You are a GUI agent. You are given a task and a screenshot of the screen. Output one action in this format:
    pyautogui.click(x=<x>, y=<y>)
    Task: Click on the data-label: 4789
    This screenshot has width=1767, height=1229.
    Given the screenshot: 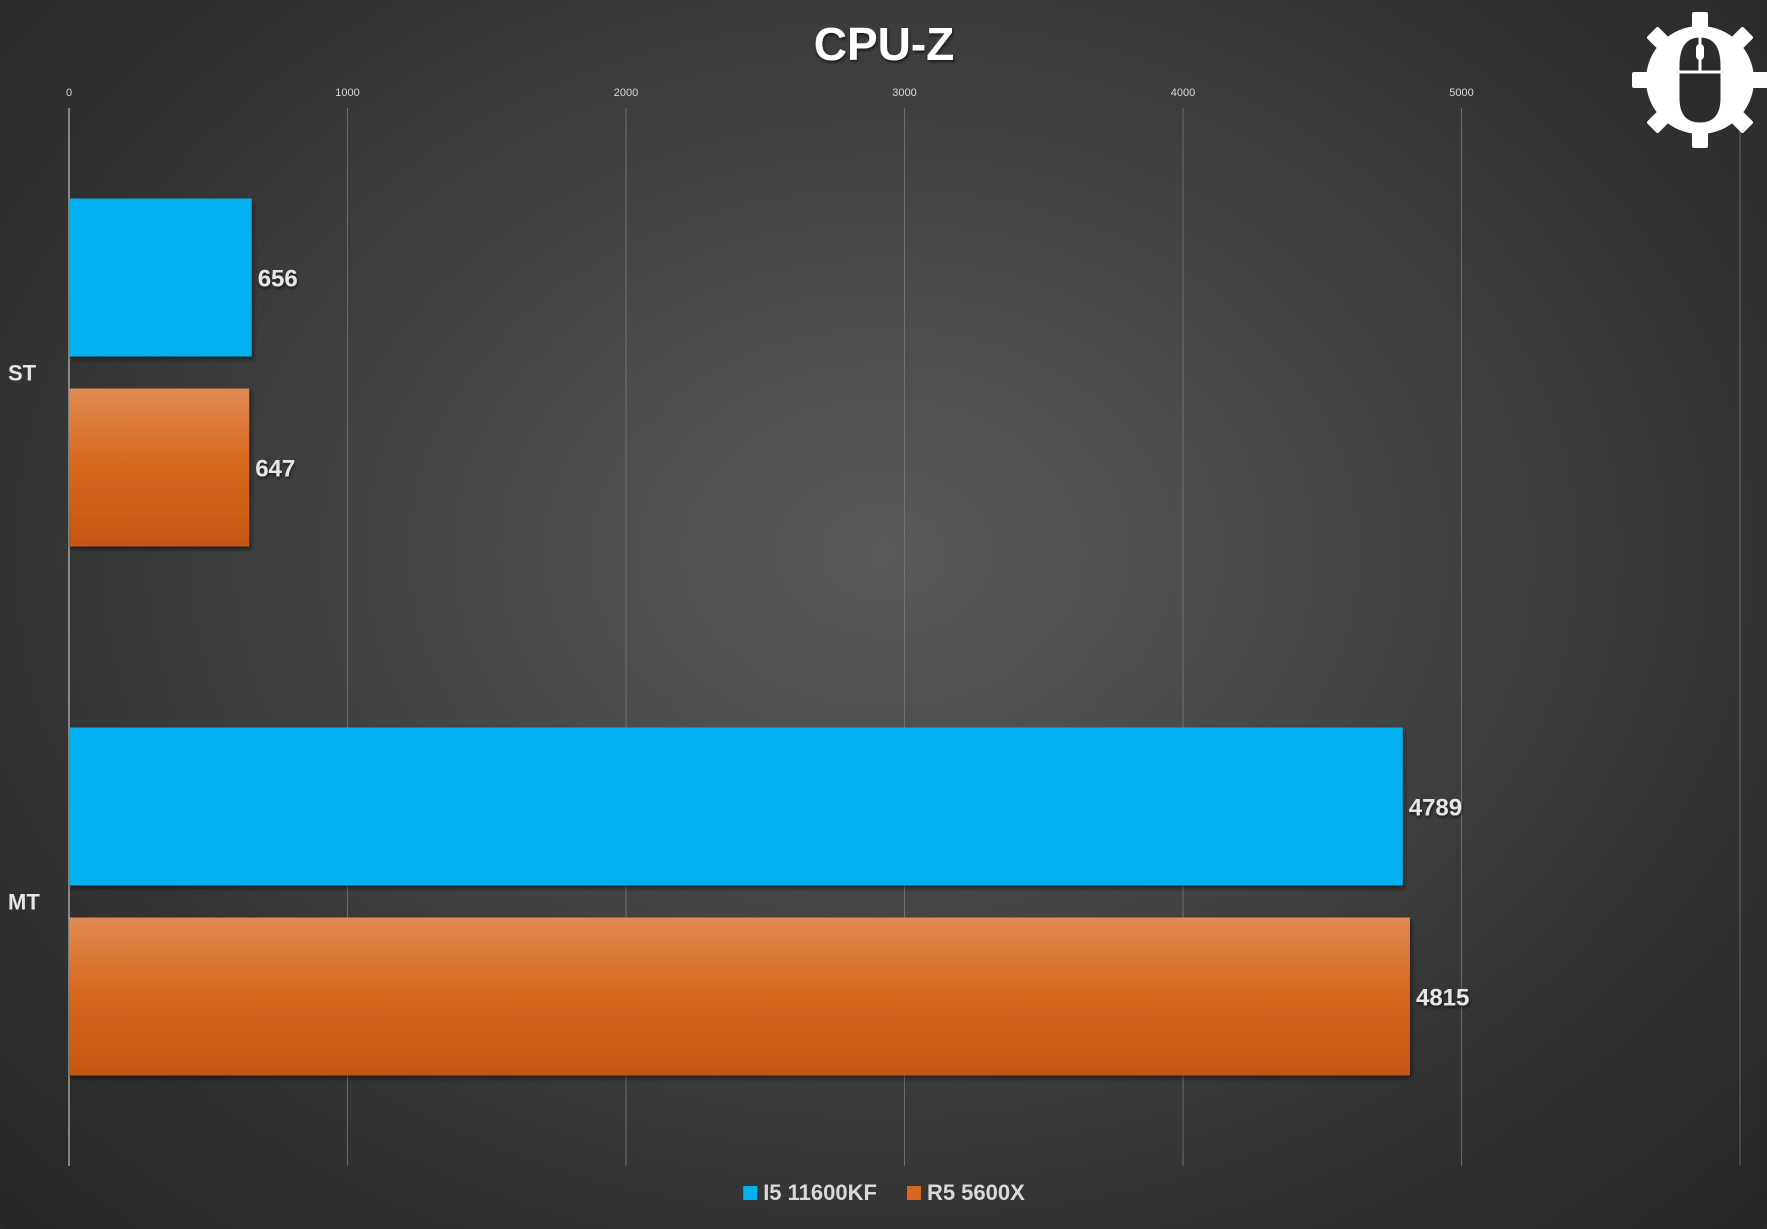 What is the action you would take?
    pyautogui.click(x=1435, y=808)
    